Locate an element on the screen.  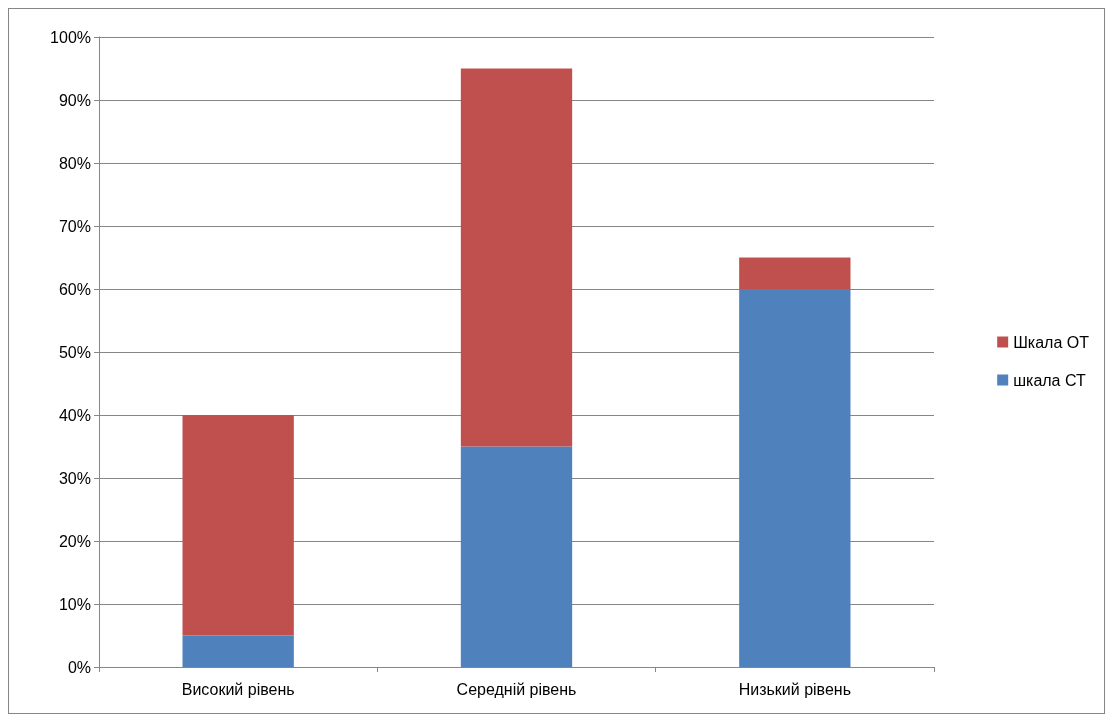
y-tick-label: 30% is located at coordinates (74, 478).